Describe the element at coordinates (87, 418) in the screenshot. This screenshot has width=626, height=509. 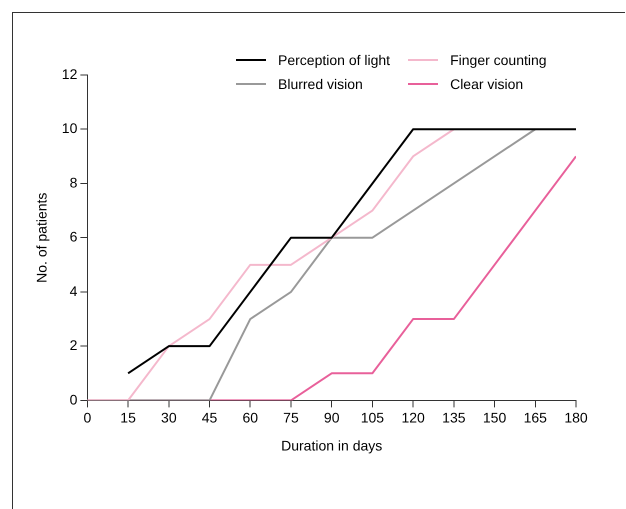
I see `x-tick-label: 0` at that location.